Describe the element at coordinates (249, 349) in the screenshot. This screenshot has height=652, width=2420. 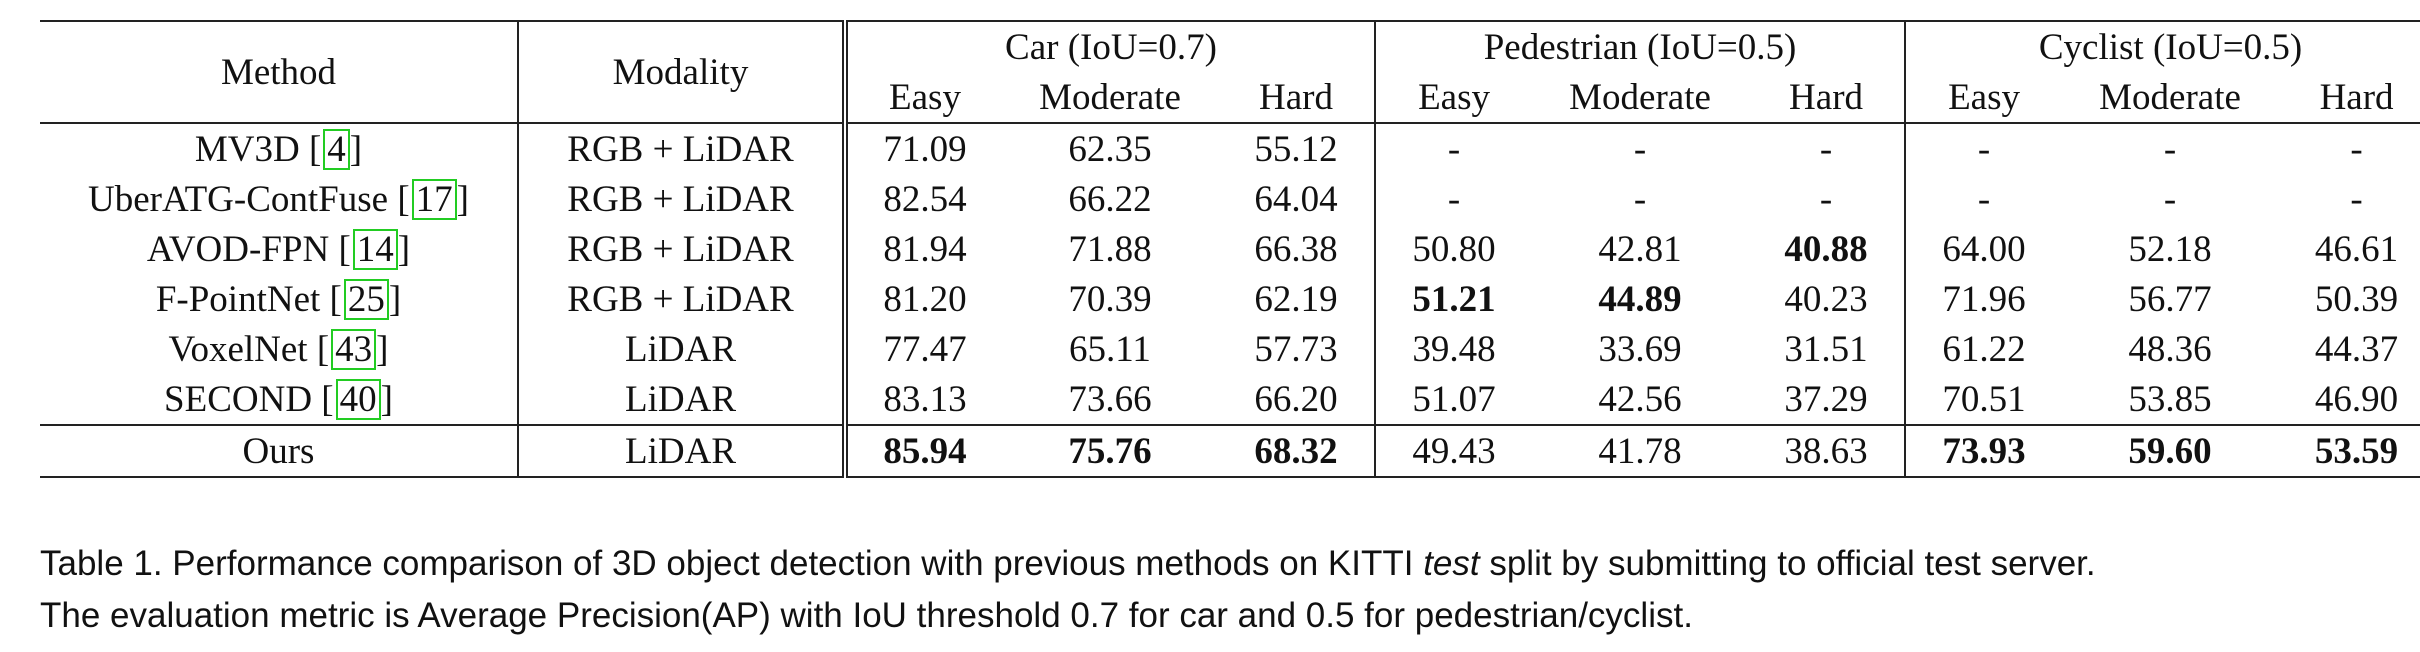
I see `method-name: VoxelNet [` at that location.